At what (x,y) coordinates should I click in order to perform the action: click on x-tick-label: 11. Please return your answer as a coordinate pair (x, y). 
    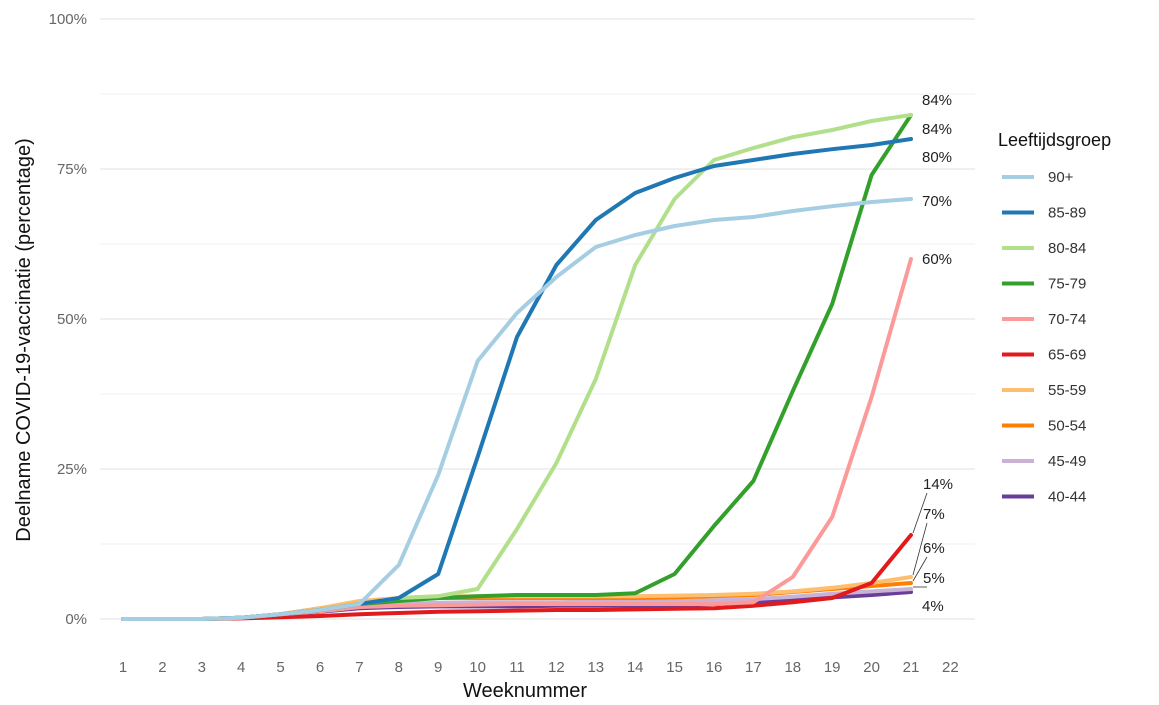
    Looking at the image, I should click on (517, 667).